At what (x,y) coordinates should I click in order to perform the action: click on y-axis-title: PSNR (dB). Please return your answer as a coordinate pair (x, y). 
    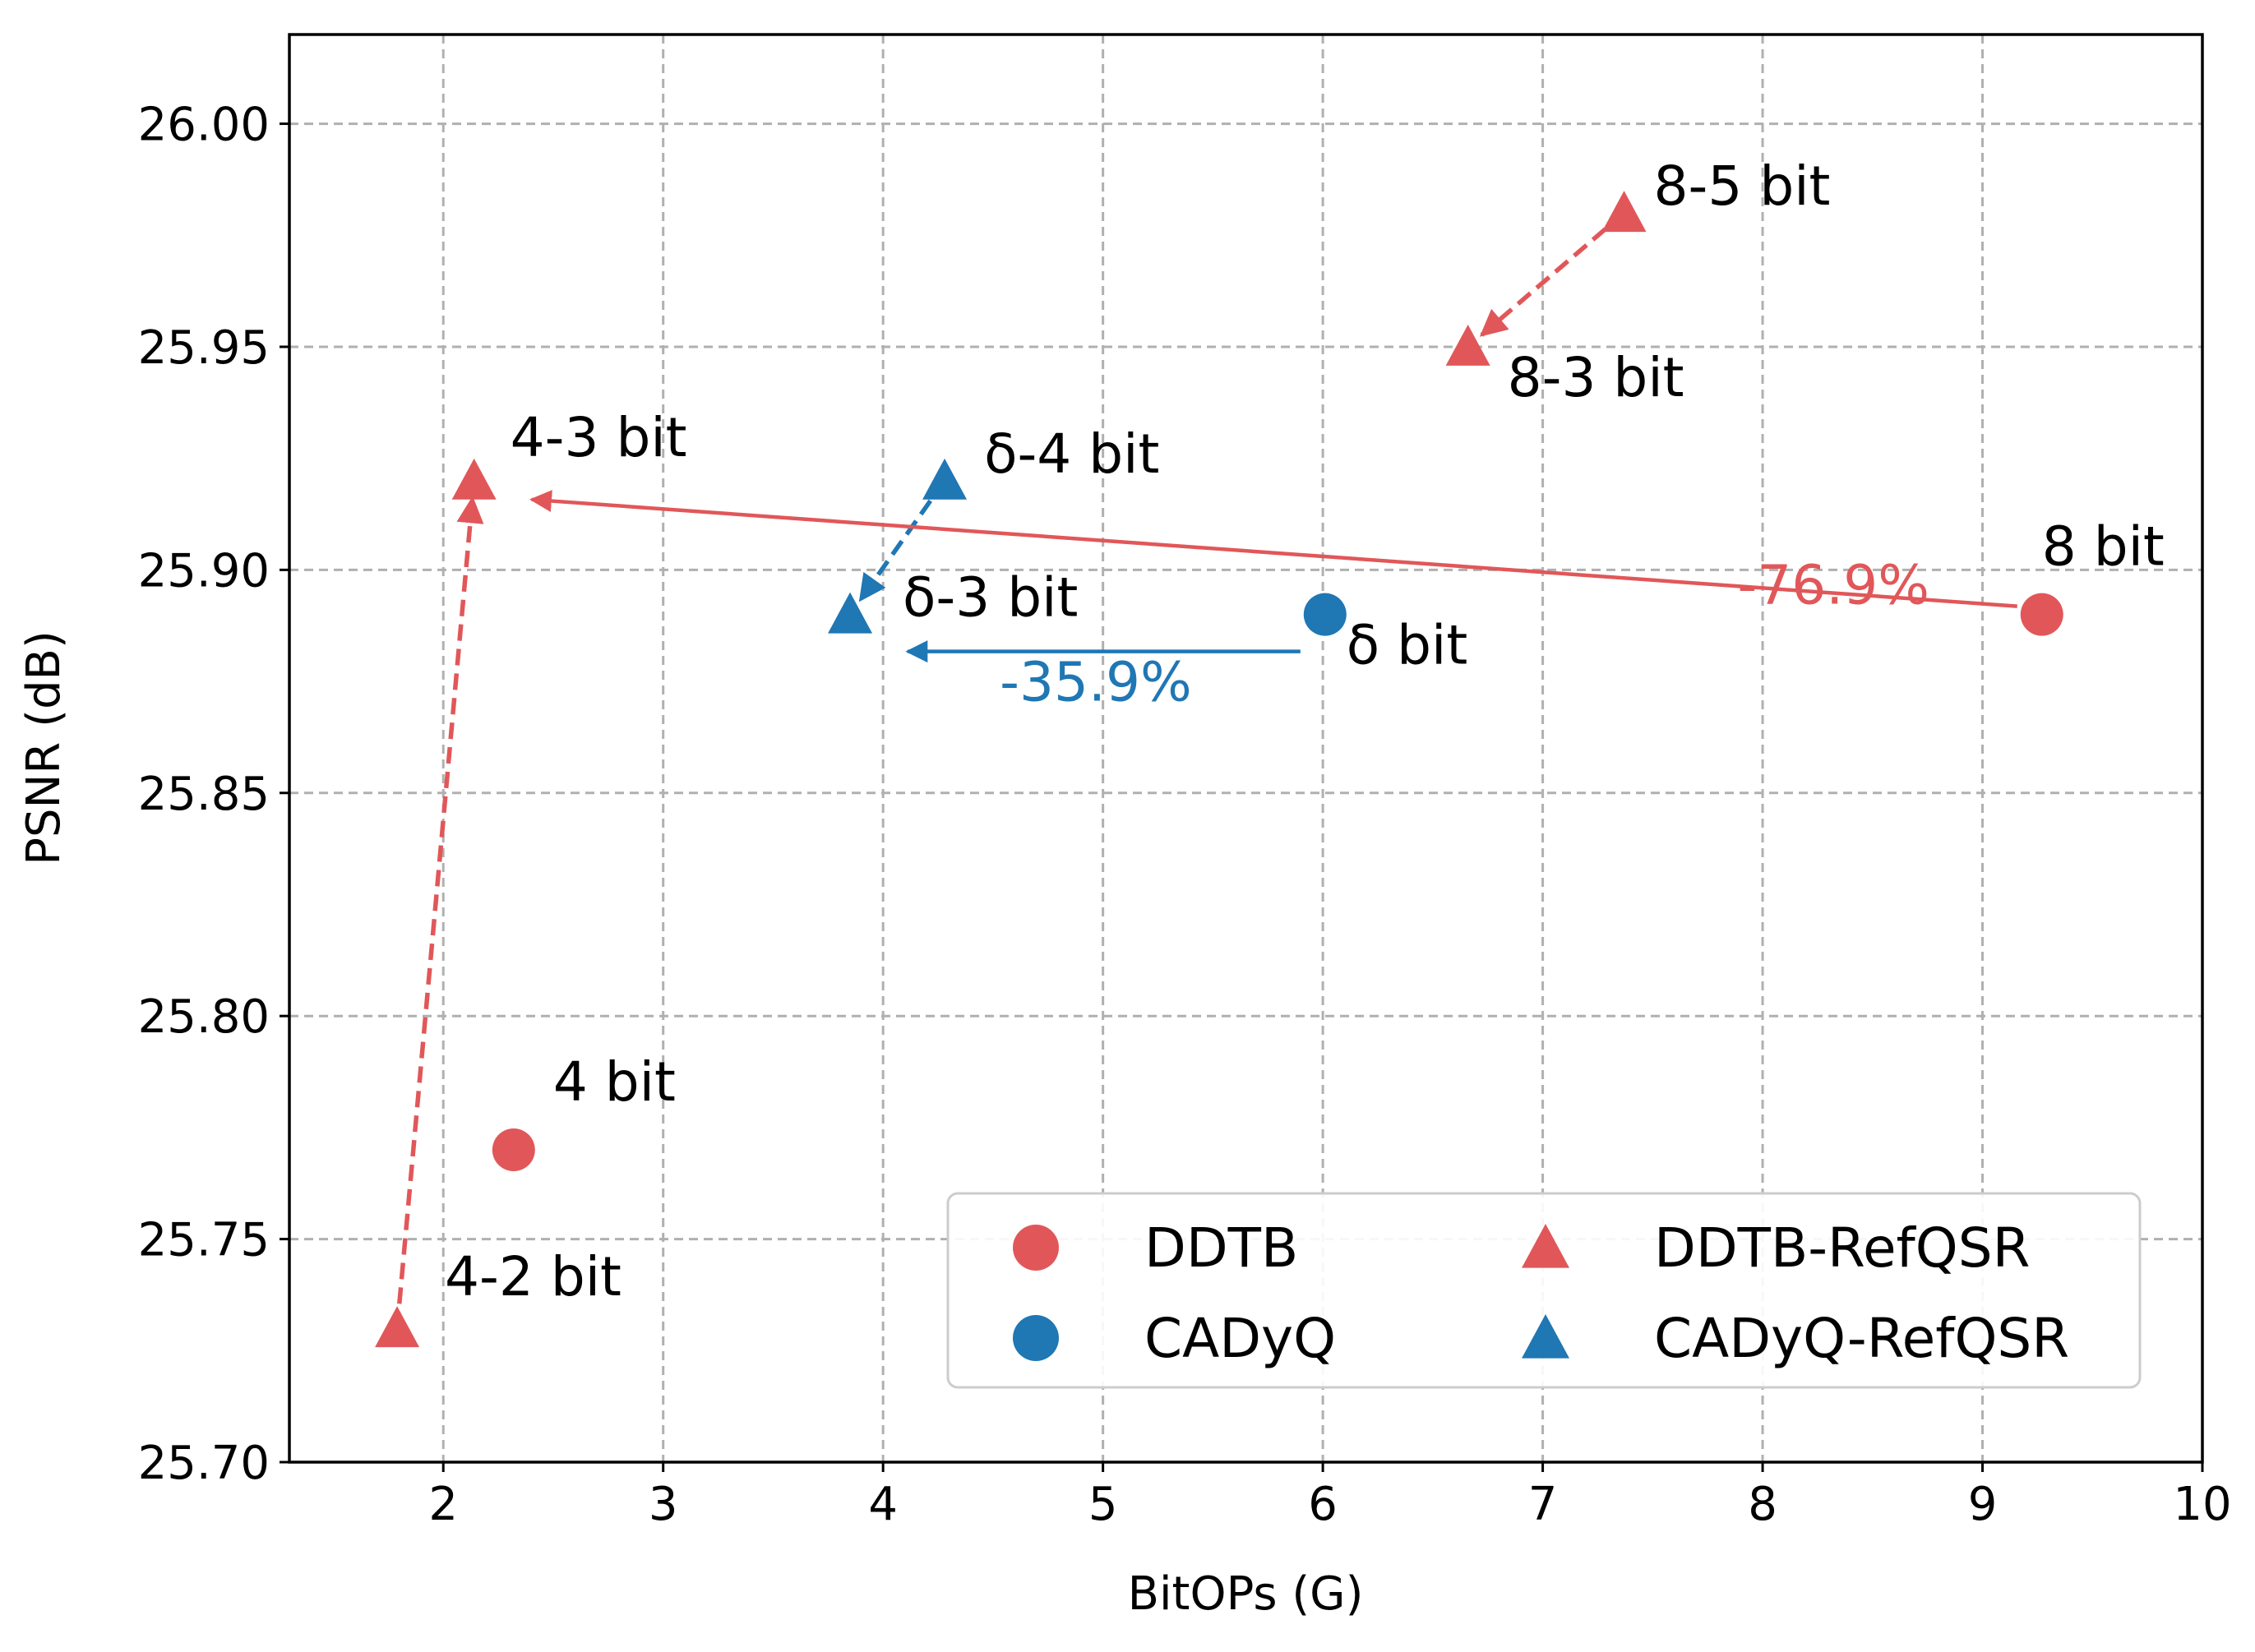
    Looking at the image, I should click on (44, 747).